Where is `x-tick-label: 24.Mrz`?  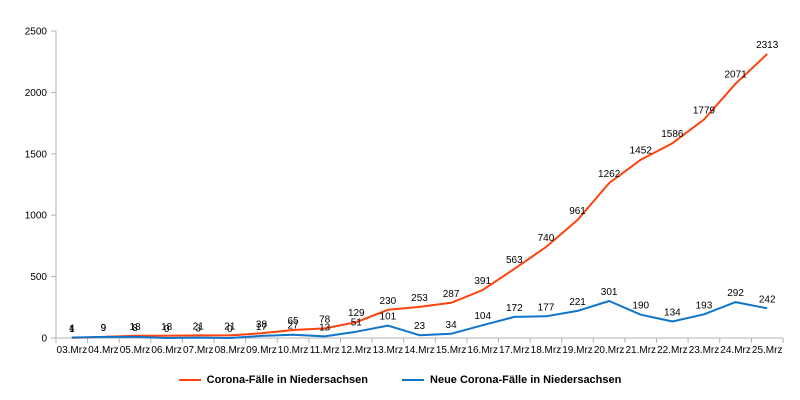
x-tick-label: 24.Mrz is located at coordinates (735, 350).